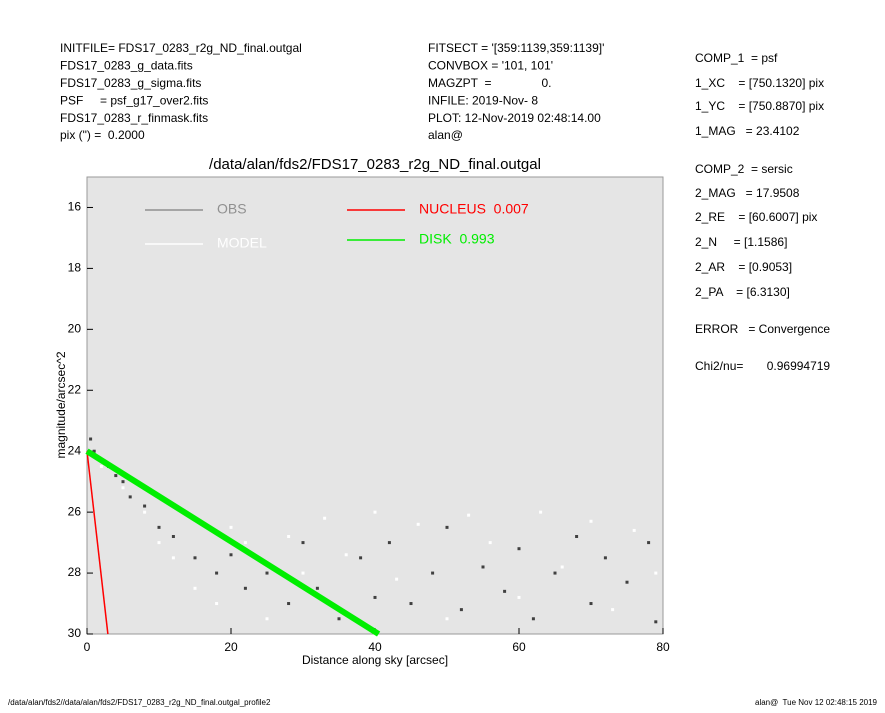  I want to click on legend-label: MODEL, so click(242, 243).